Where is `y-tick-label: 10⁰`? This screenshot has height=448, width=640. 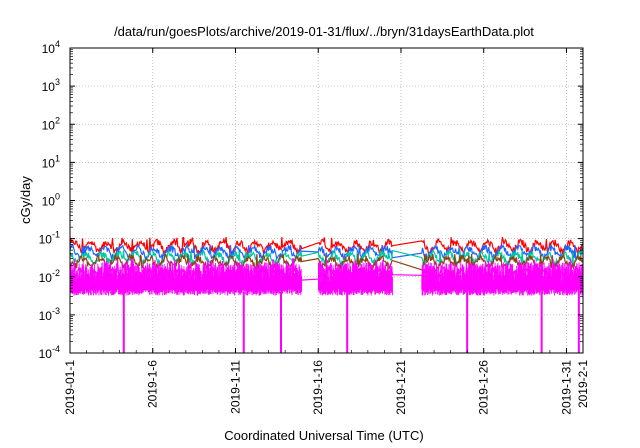
y-tick-label: 10⁰ is located at coordinates (51, 200).